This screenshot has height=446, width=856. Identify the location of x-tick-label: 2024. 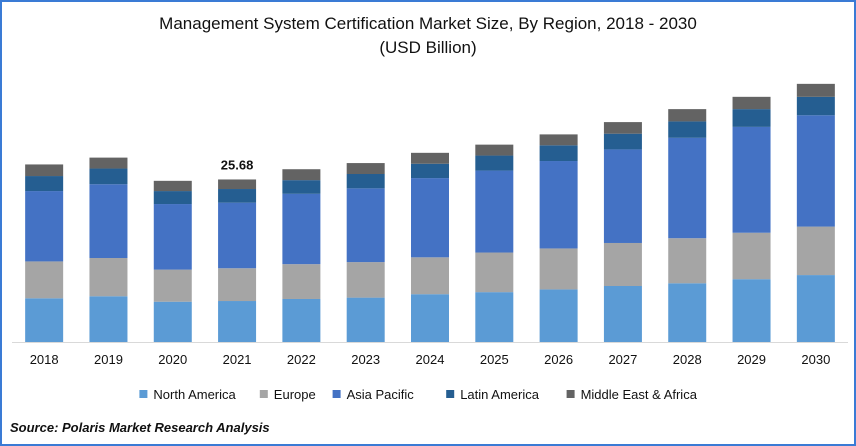
(430, 359).